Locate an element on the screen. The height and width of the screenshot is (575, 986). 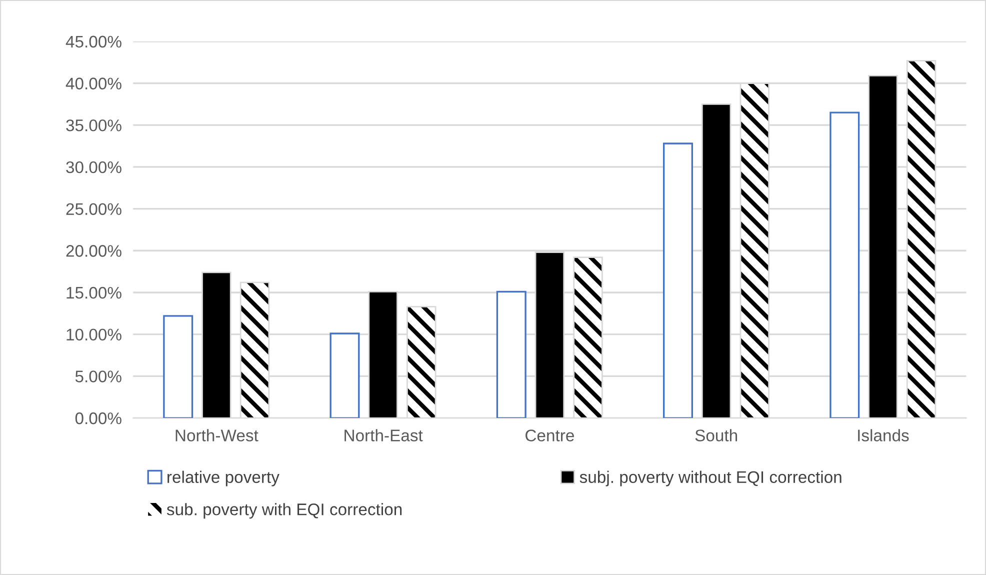
x-tick-label: Centre is located at coordinates (550, 436).